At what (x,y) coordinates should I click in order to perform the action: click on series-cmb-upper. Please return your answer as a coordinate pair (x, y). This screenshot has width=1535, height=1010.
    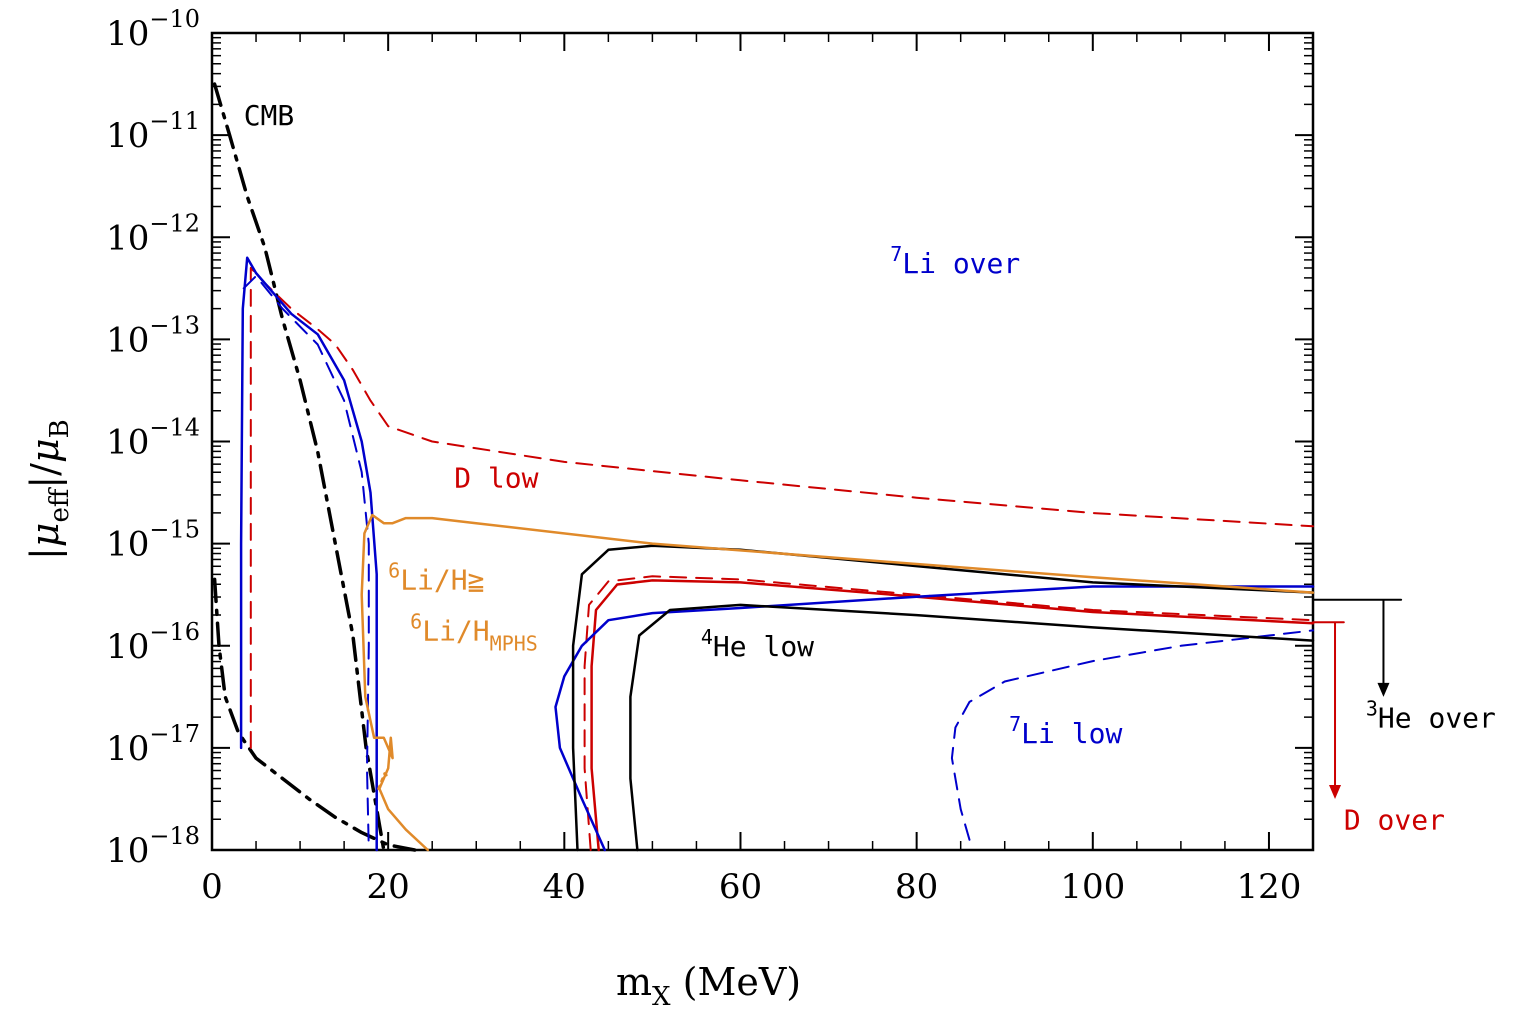
    Looking at the image, I should click on (299, 467).